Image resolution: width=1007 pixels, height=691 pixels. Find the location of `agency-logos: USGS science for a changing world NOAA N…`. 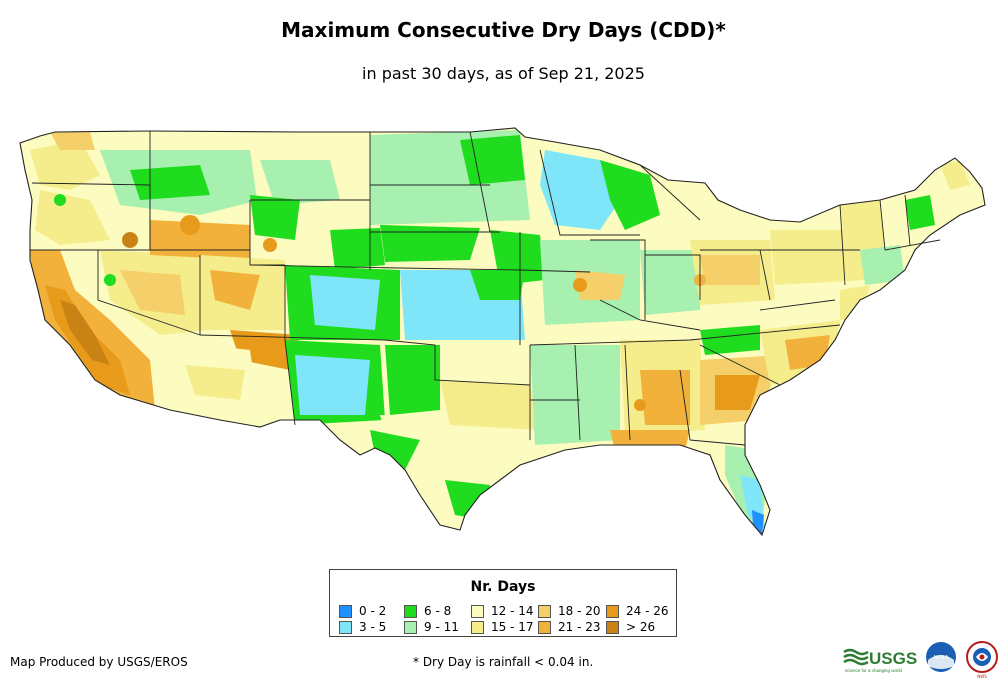

agency-logos: USGS science for a changing world NOAA N… is located at coordinates (920, 660).